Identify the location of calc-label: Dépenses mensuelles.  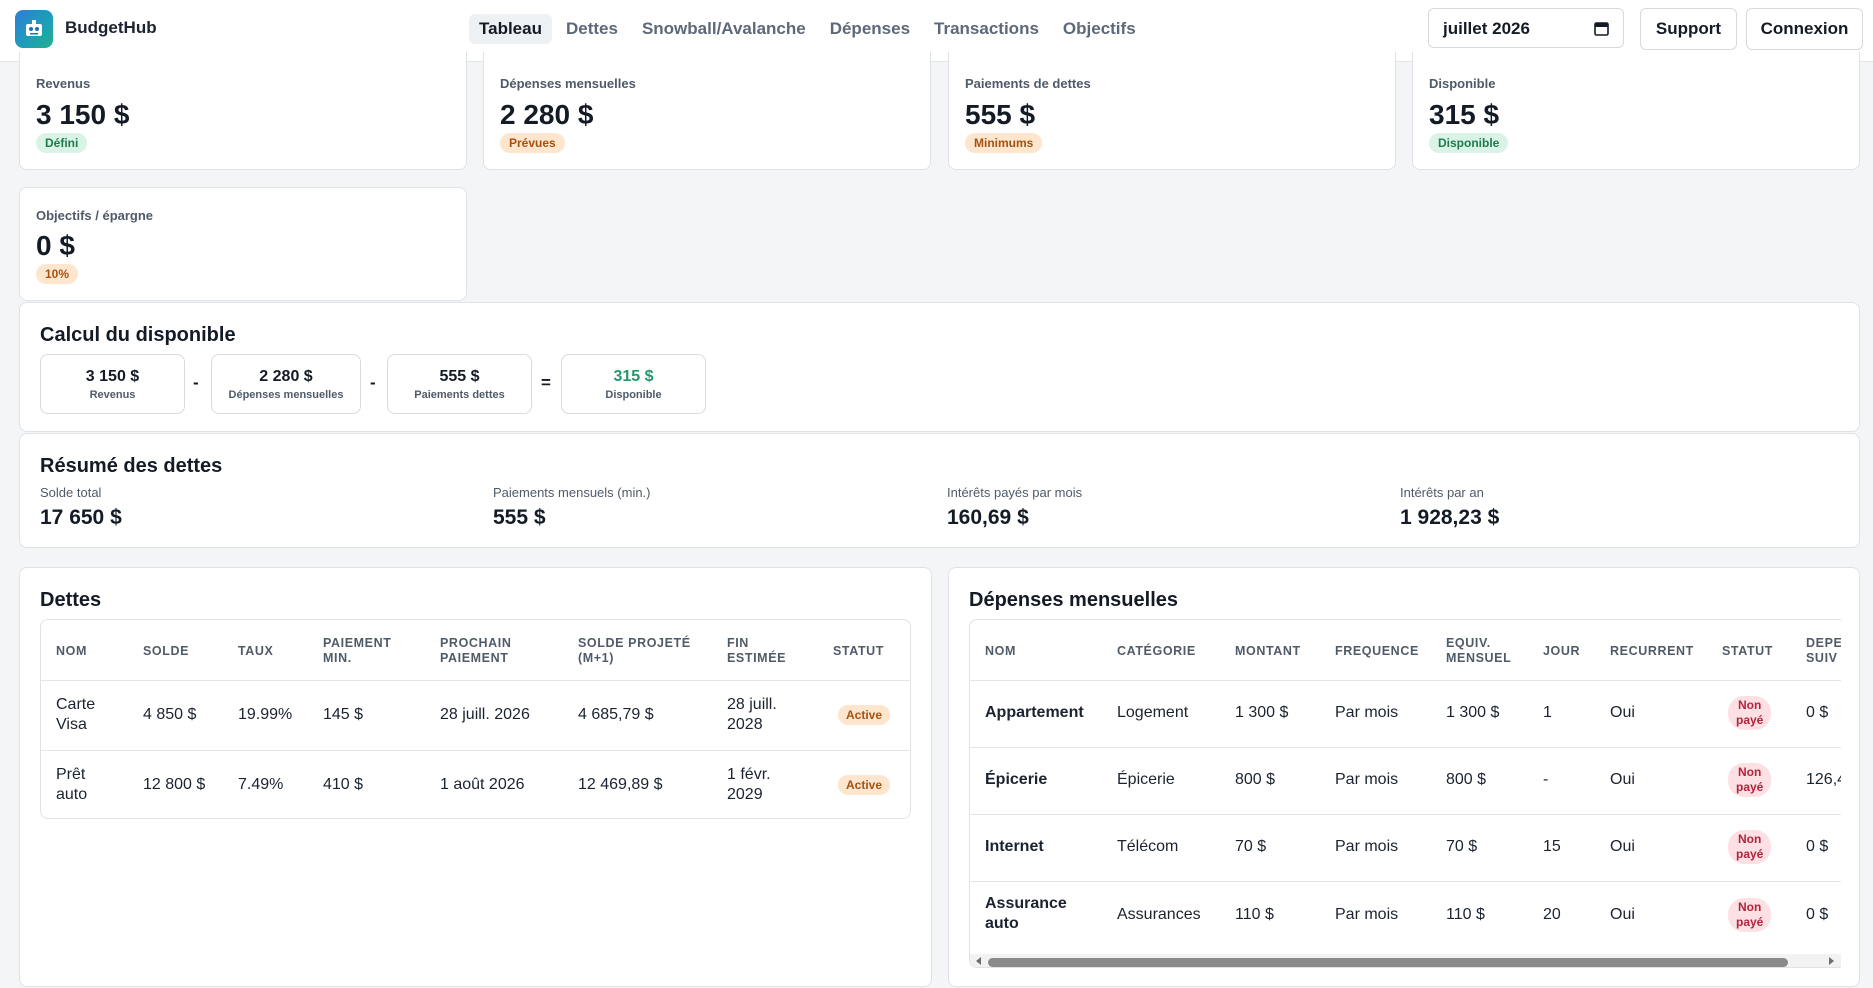
(286, 395).